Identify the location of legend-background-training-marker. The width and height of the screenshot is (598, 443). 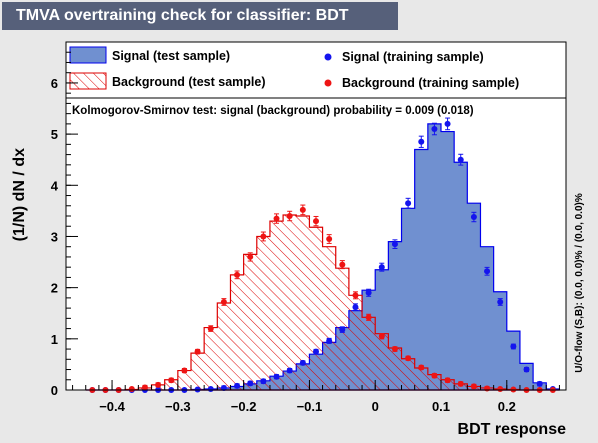
(328, 83).